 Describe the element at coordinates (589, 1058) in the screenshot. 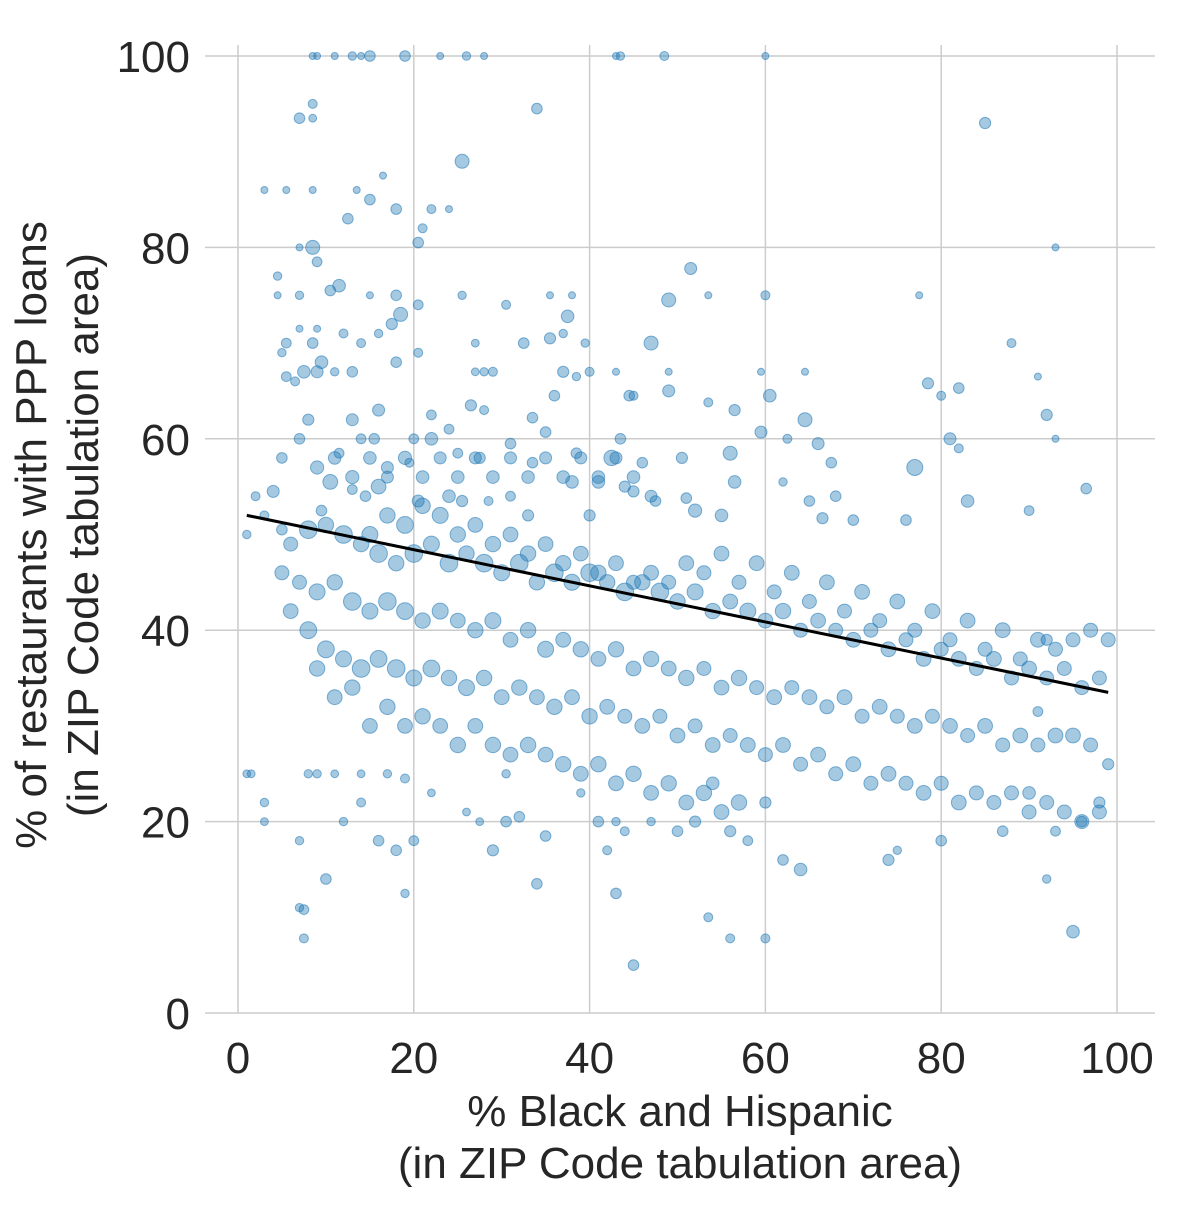

I see `x-tick-label: 40` at that location.